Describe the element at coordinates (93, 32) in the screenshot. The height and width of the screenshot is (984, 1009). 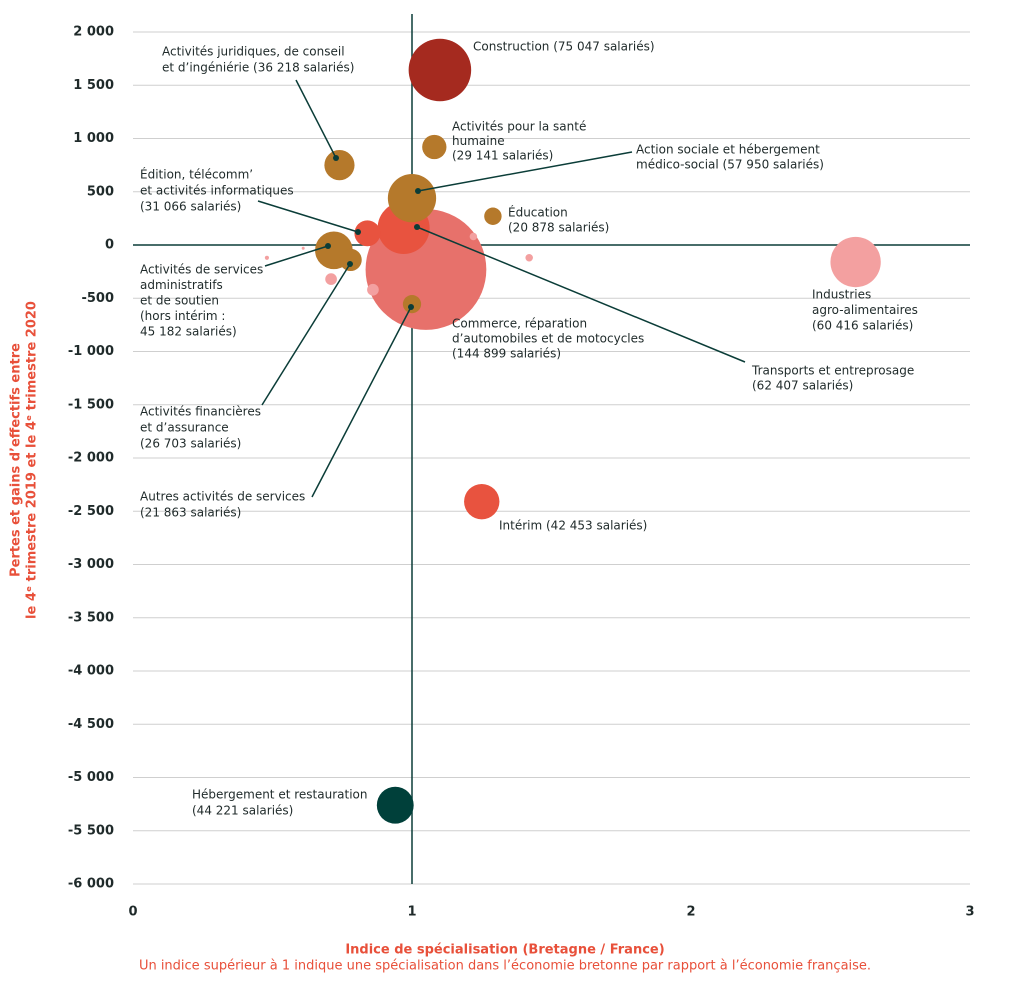
I see `y-tick-label: 2 000` at that location.